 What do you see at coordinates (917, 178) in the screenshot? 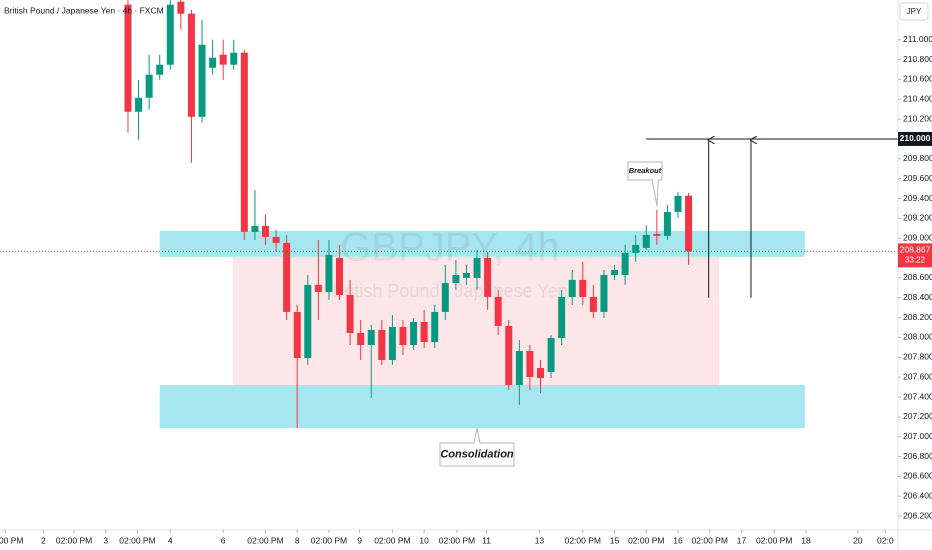
I see `y-tick-label: 209.600` at bounding box center [917, 178].